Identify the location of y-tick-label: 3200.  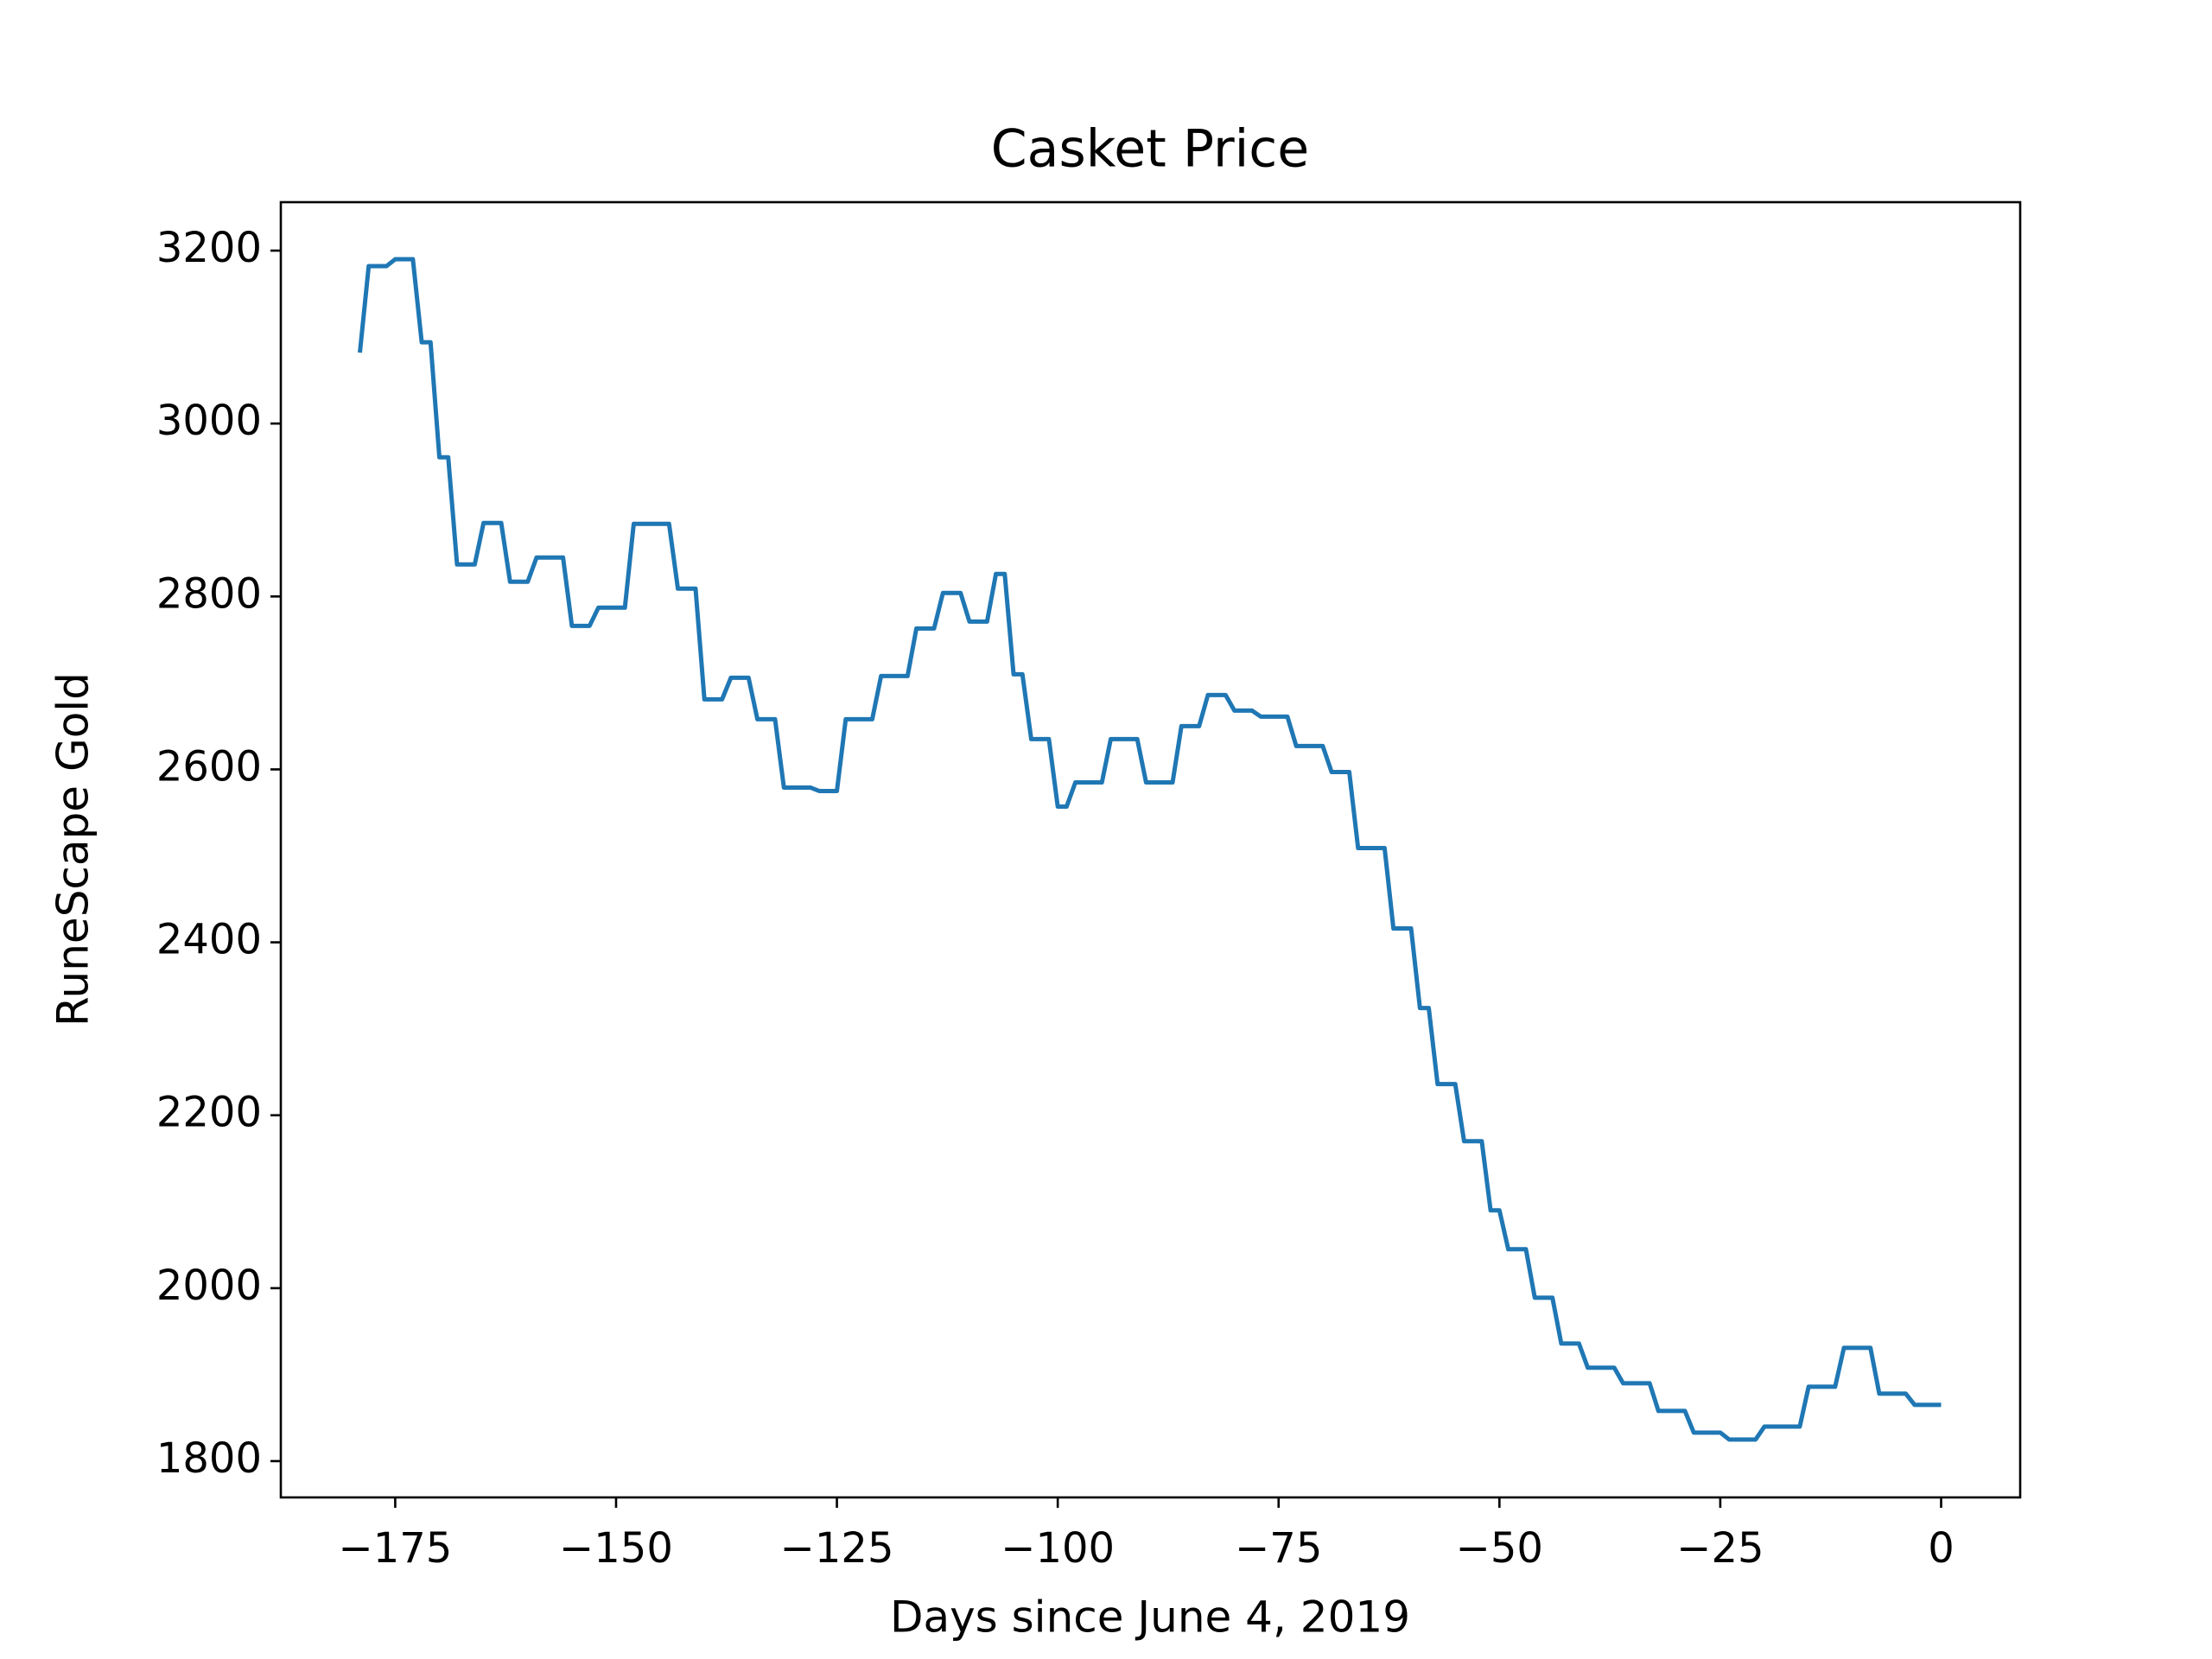
(209, 248).